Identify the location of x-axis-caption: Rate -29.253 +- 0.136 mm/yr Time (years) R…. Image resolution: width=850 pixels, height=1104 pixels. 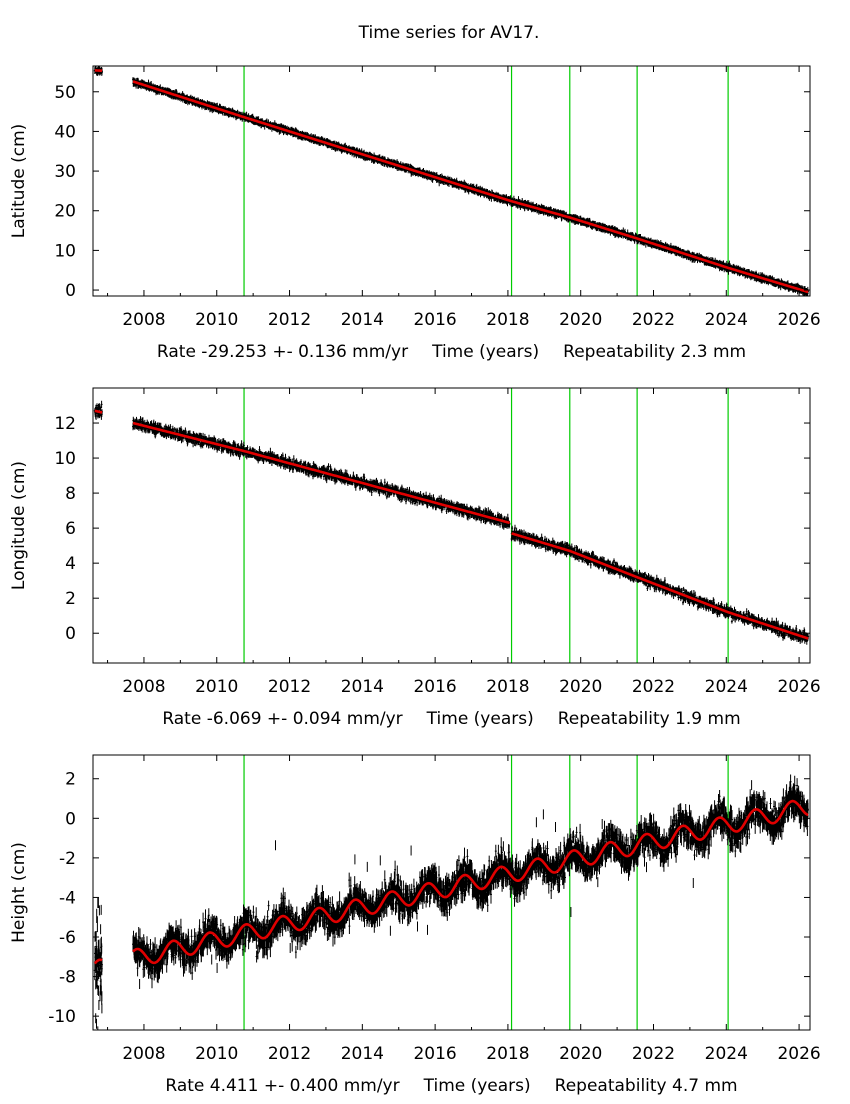
(451, 352).